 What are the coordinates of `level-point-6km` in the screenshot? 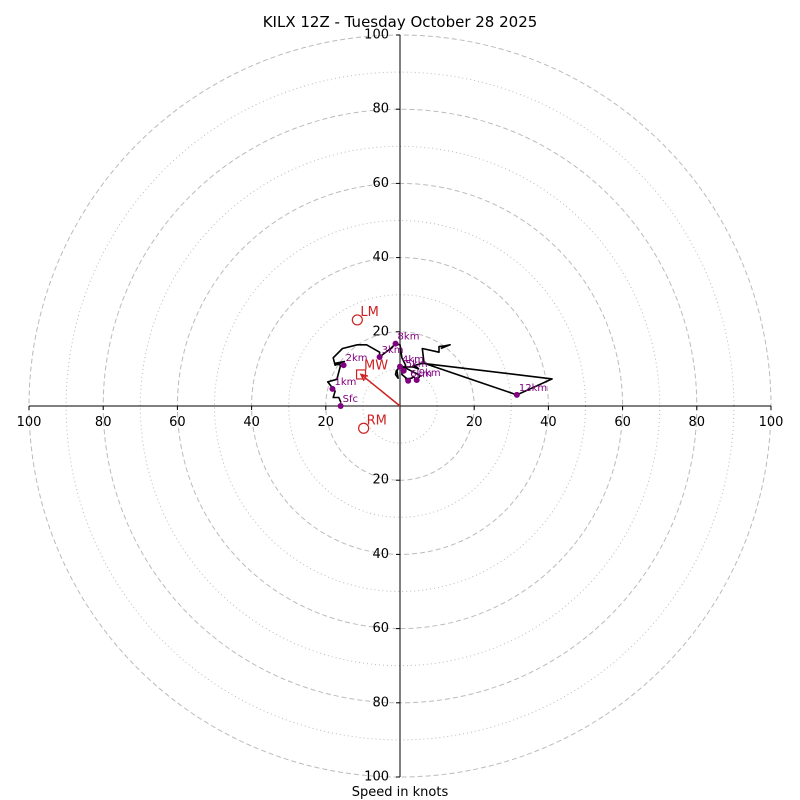 It's located at (408, 380).